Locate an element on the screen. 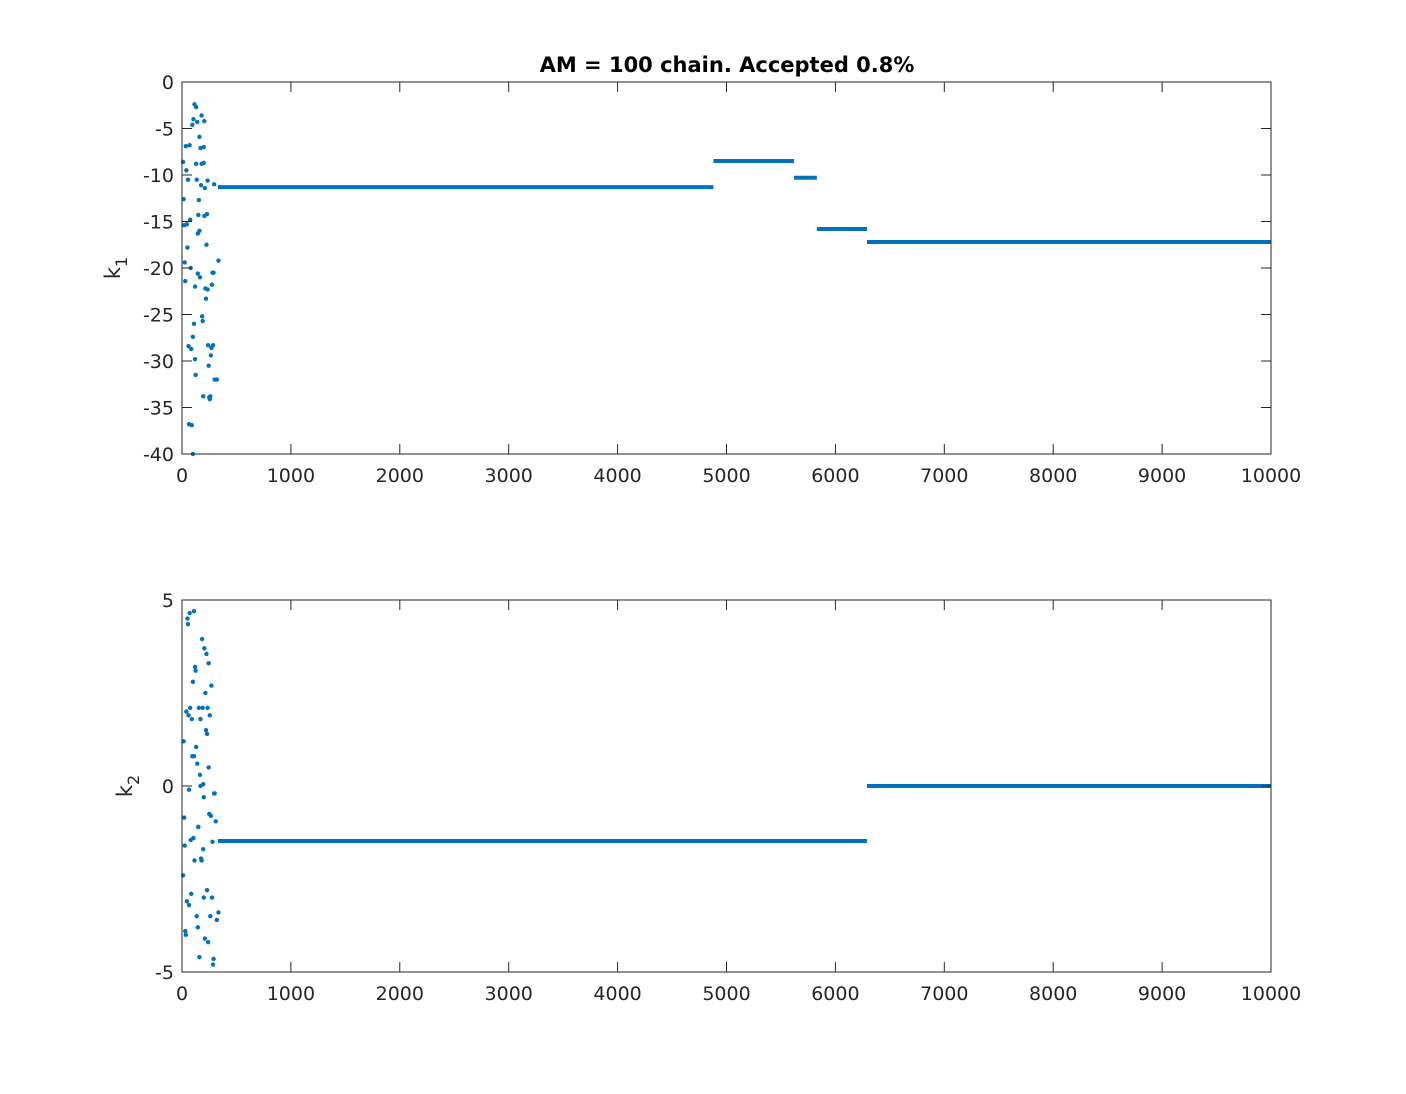  k2-ytick-label: 0 is located at coordinates (168, 787).